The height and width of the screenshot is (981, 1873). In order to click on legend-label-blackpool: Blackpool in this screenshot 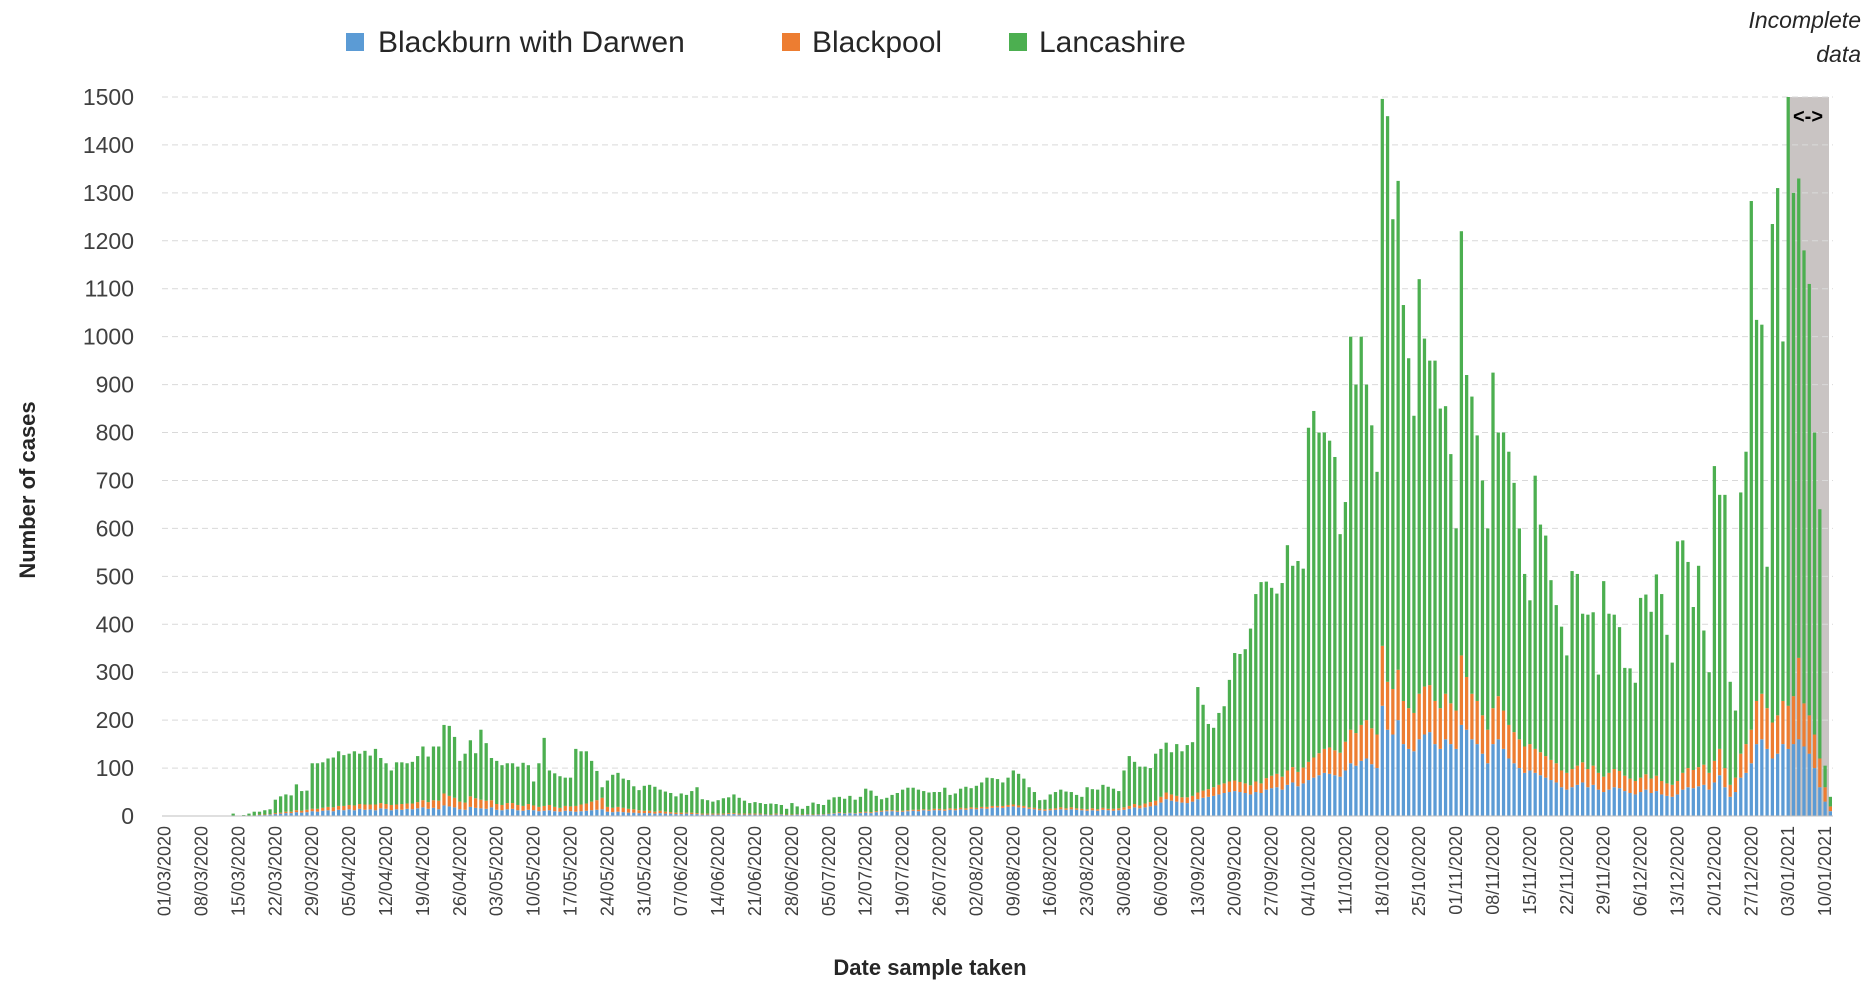, I will do `click(877, 42)`.